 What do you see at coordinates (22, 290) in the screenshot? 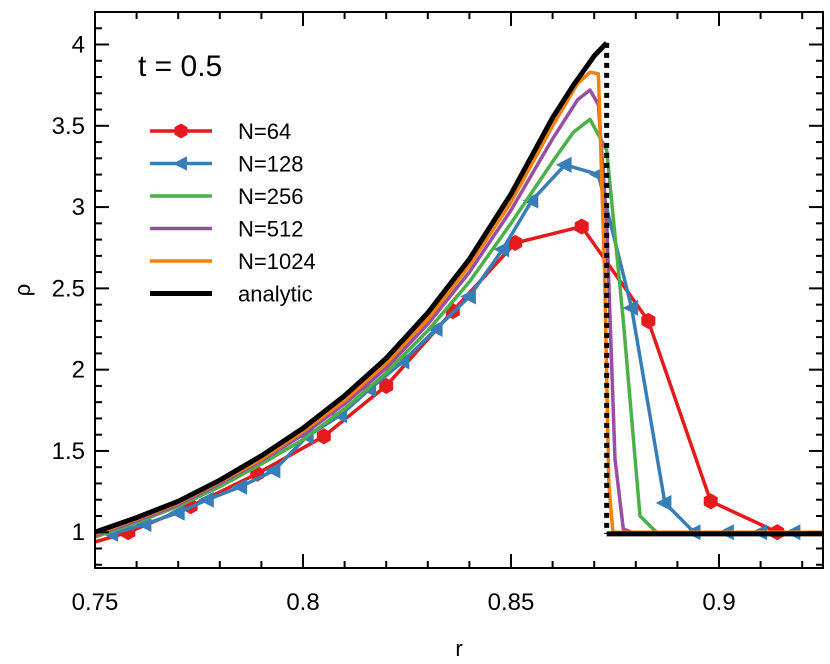
I see `y-axis-title: ρ` at bounding box center [22, 290].